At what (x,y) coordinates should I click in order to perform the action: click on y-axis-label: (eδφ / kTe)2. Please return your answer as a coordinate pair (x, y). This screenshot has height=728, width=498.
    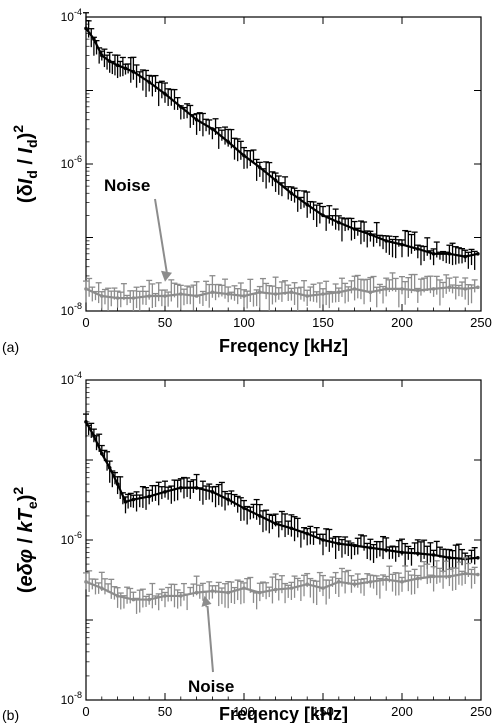
    Looking at the image, I should click on (25, 540).